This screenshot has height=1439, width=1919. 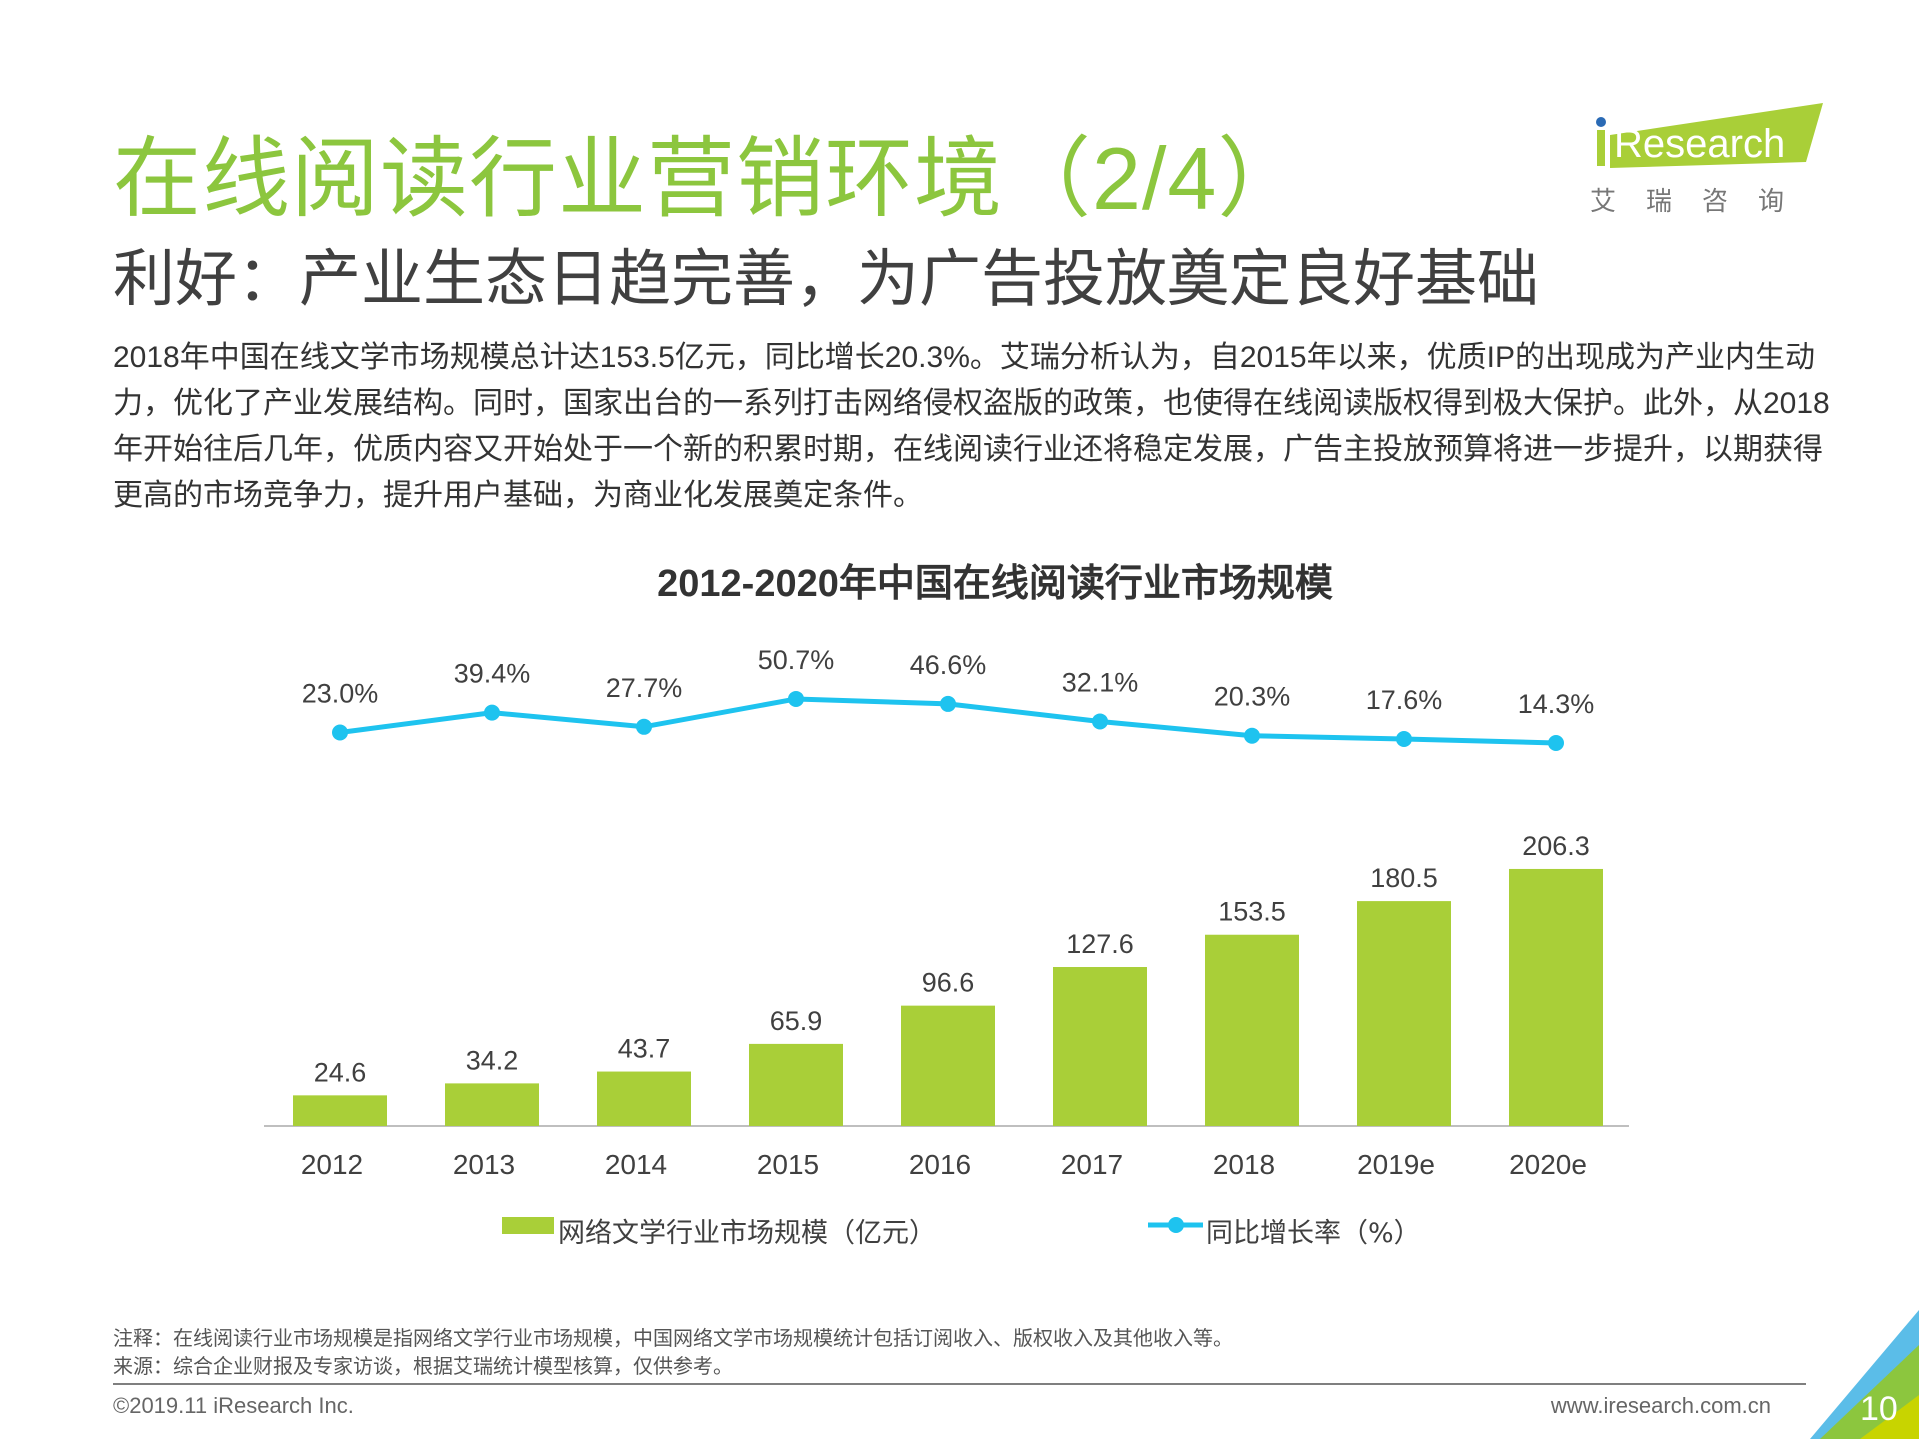 I want to click on bar-value-label: 24.6, so click(x=340, y=1072).